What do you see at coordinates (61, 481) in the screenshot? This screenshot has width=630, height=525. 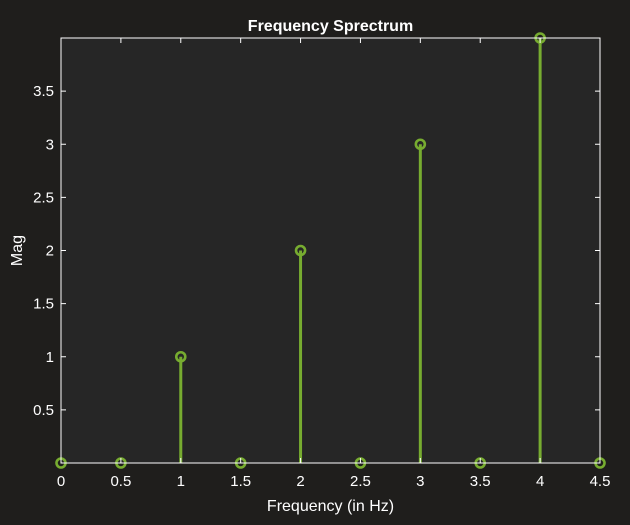 I see `x-tick-label: 0` at bounding box center [61, 481].